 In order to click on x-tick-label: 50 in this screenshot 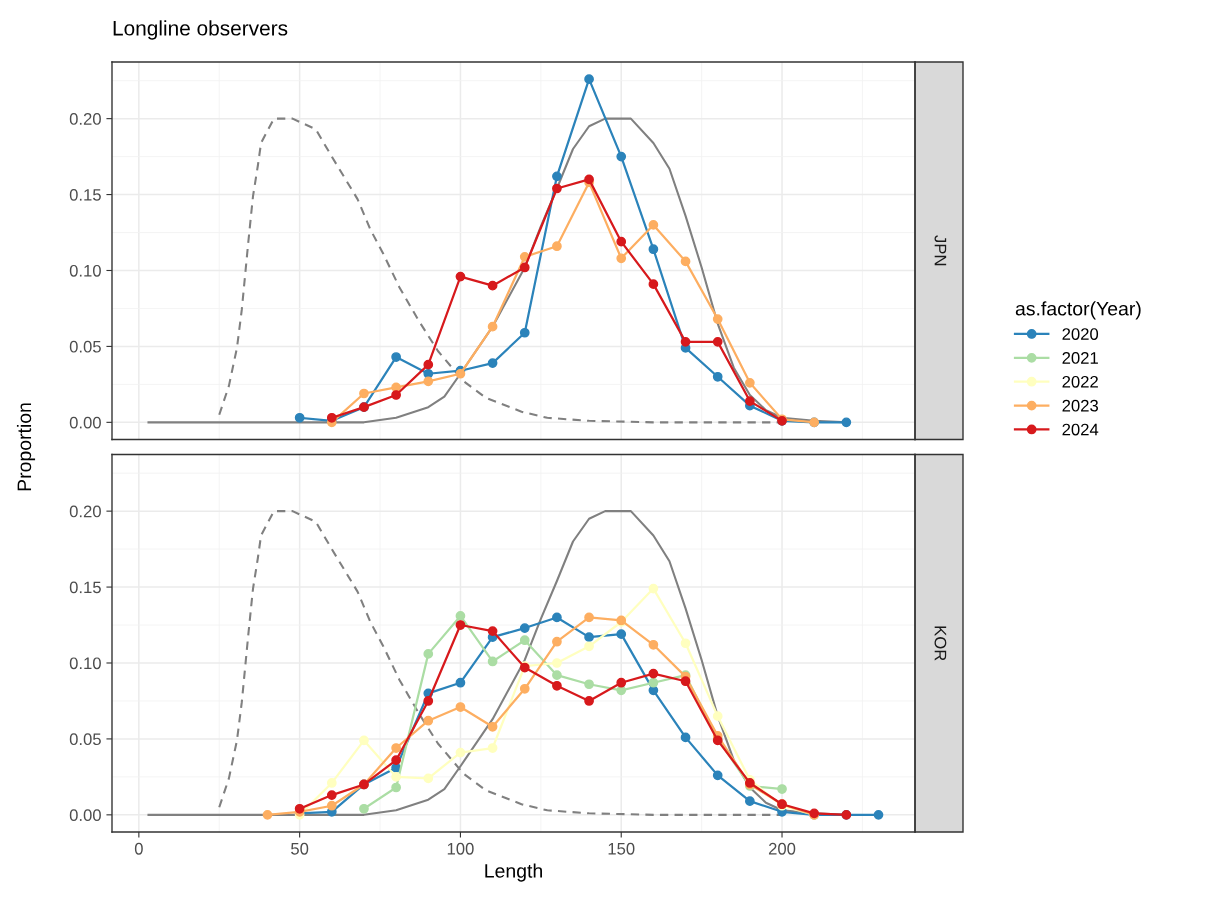, I will do `click(300, 848)`.